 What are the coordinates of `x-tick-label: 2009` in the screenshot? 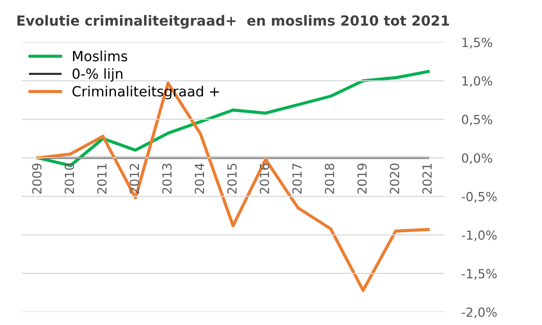 It's located at (37, 179).